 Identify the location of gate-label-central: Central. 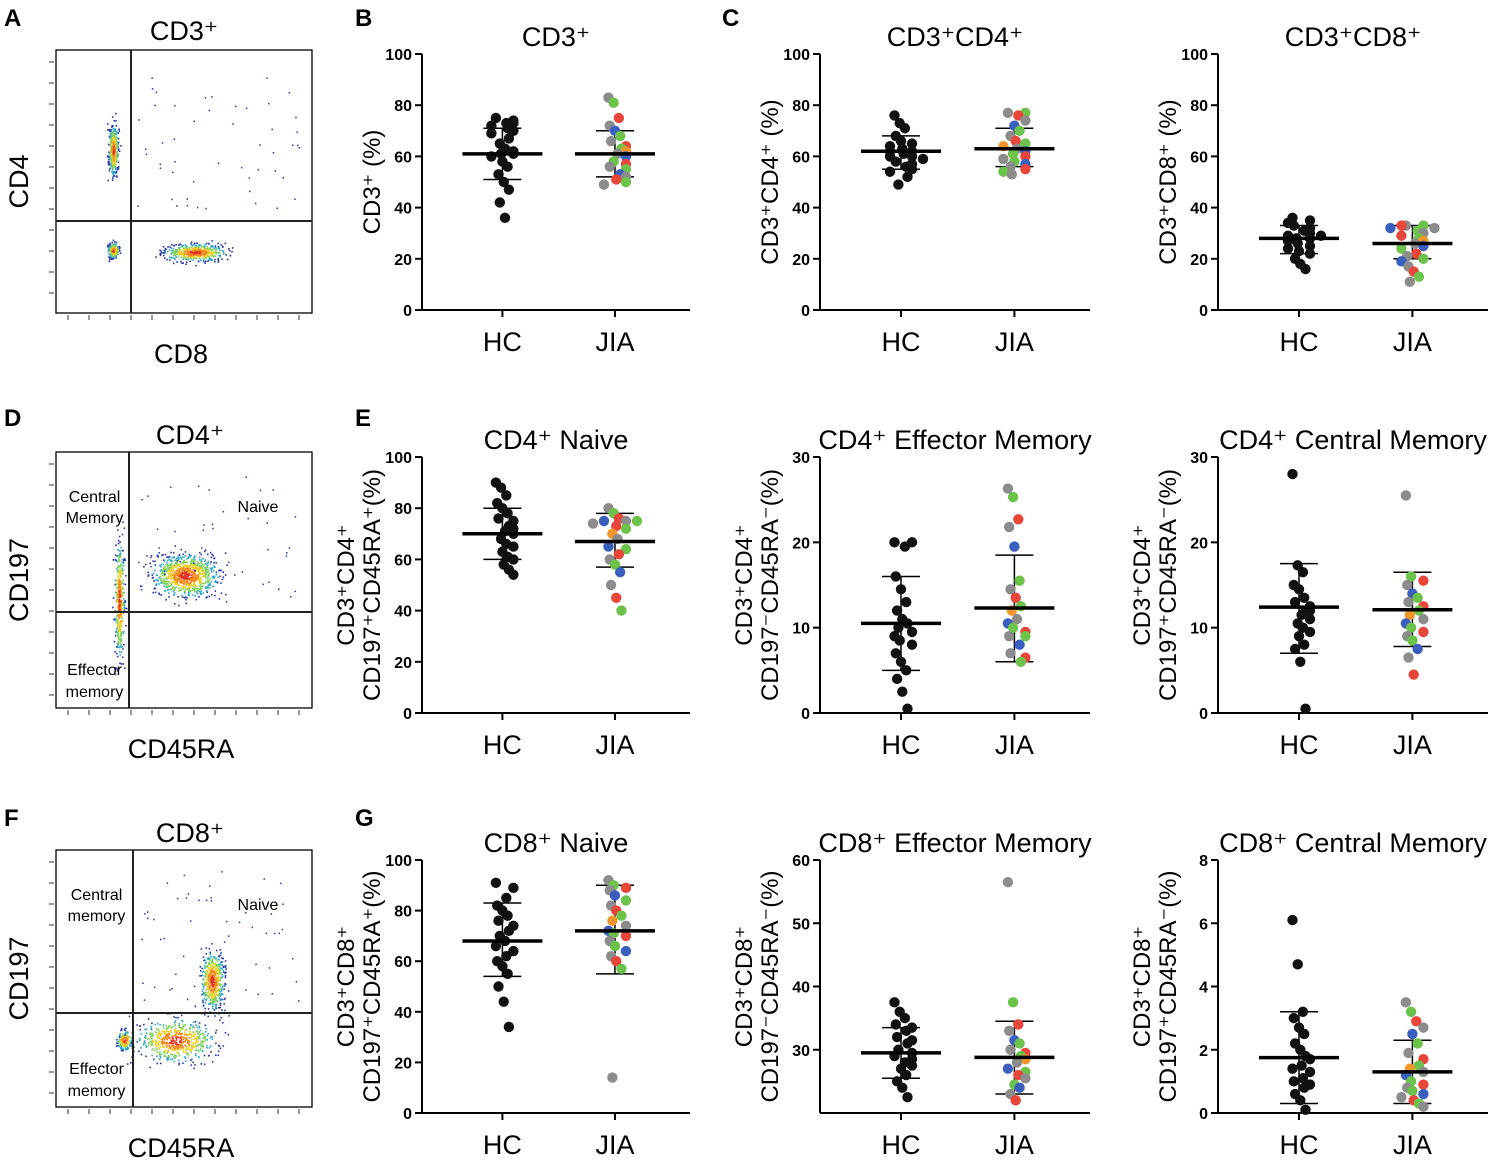
(97, 895).